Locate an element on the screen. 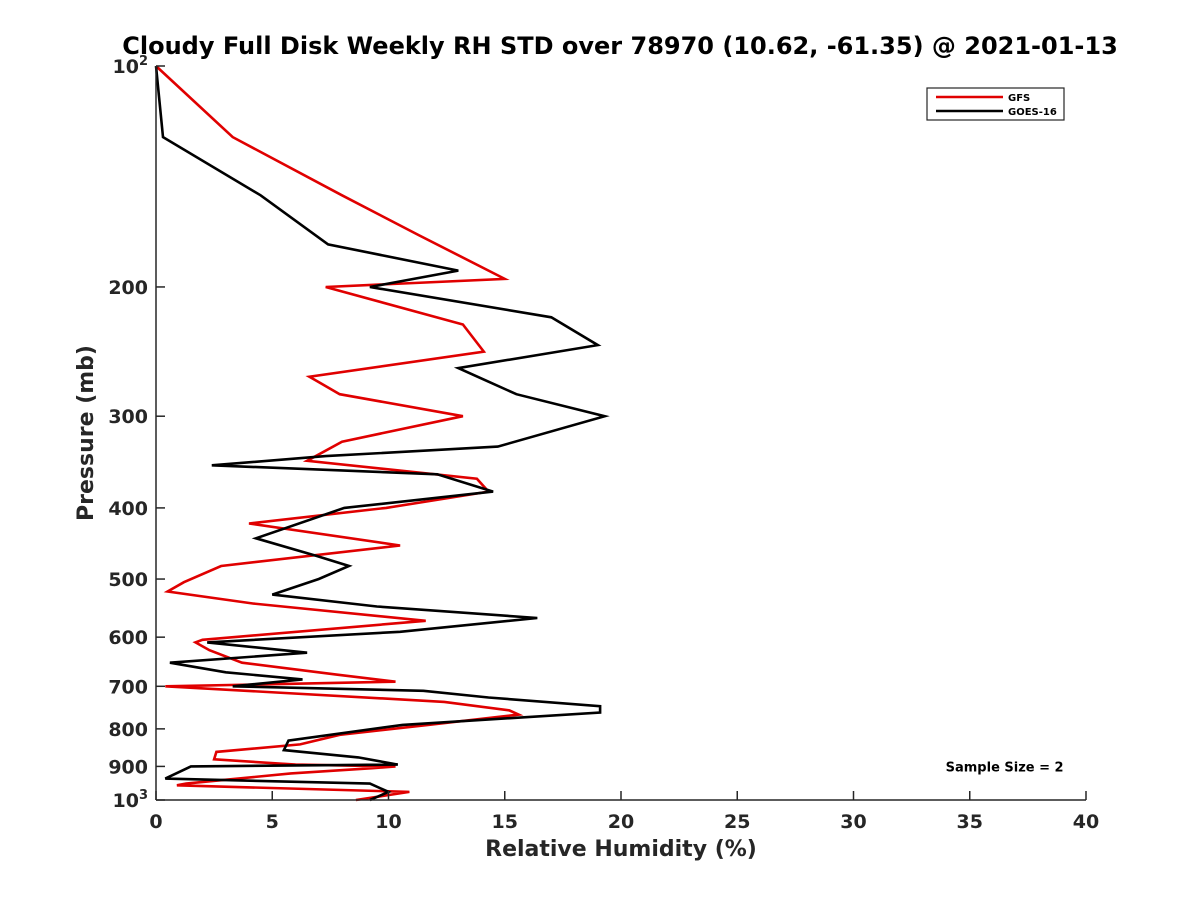  y-tick-label: 300 is located at coordinates (128, 417).